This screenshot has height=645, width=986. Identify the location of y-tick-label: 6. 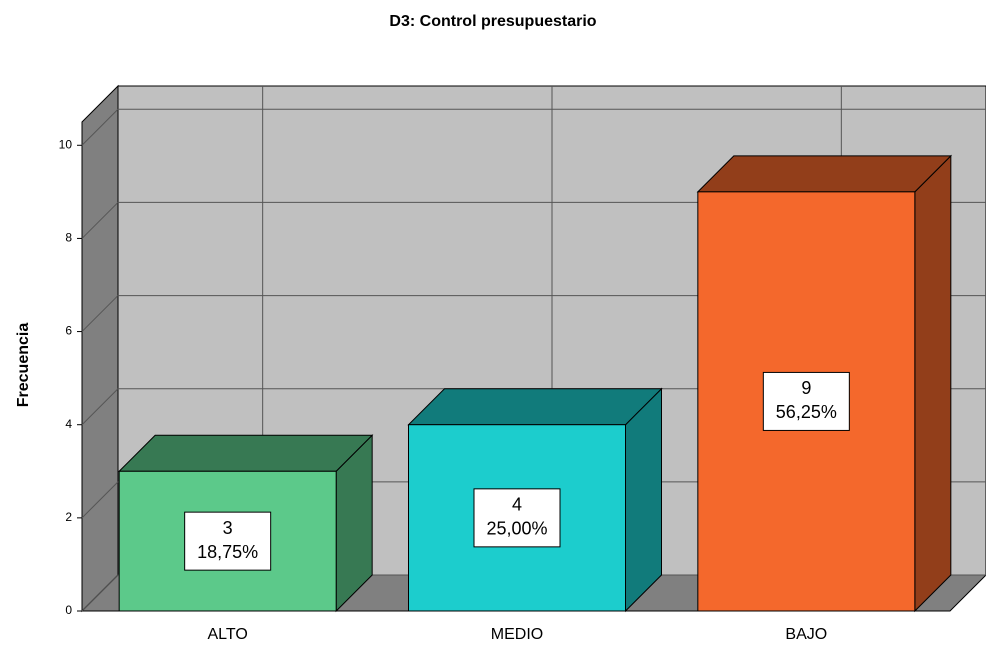
(68, 331).